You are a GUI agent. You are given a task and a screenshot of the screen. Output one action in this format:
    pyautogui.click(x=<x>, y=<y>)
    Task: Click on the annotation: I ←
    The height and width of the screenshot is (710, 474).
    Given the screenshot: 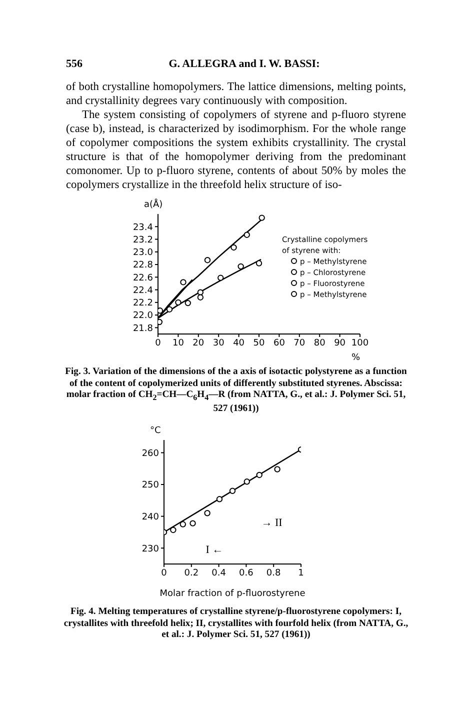 What is the action you would take?
    pyautogui.click(x=215, y=550)
    